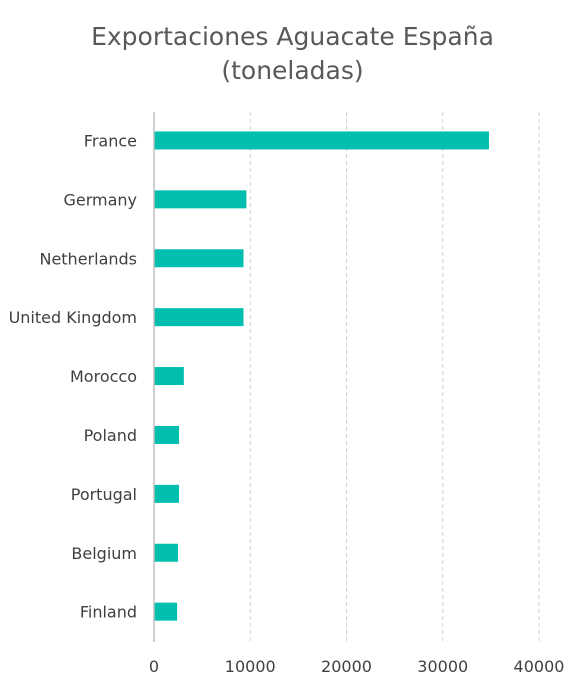 Image resolution: width=585 pixels, height=691 pixels. What do you see at coordinates (110, 140) in the screenshot?
I see `category-label: France` at bounding box center [110, 140].